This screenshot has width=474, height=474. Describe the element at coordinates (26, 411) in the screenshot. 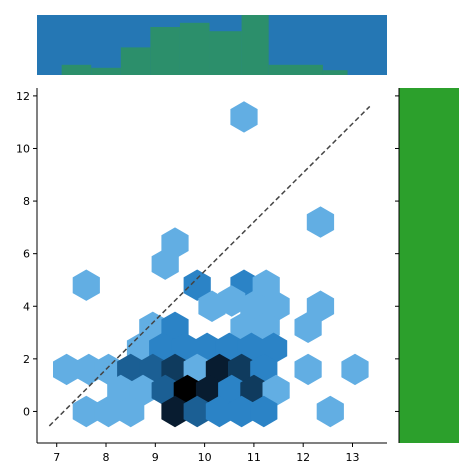

I see `y-tick-label: 0` at that location.